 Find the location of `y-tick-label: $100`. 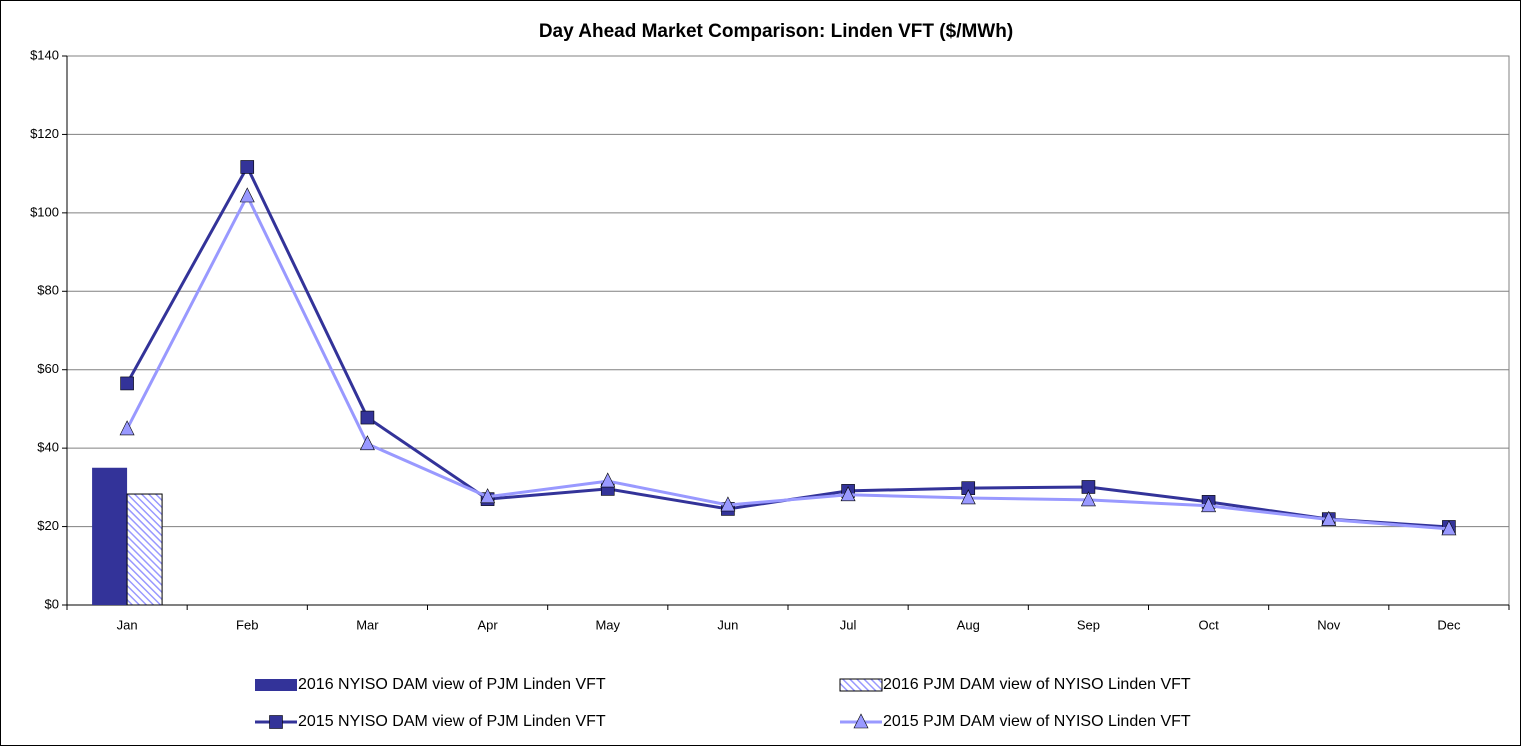

y-tick-label: $100 is located at coordinates (44, 211).